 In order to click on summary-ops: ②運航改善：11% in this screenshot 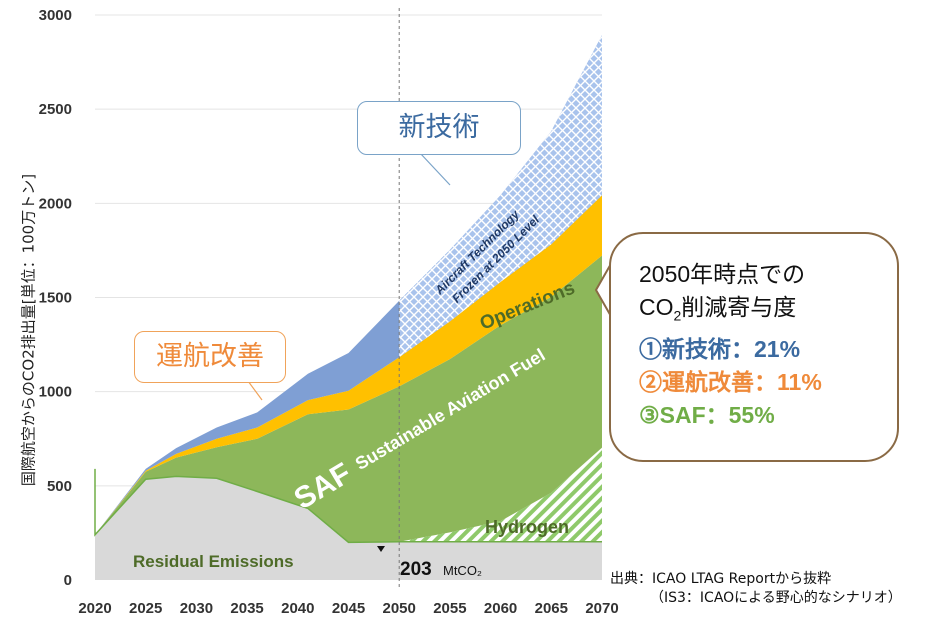, I will do `click(730, 381)`.